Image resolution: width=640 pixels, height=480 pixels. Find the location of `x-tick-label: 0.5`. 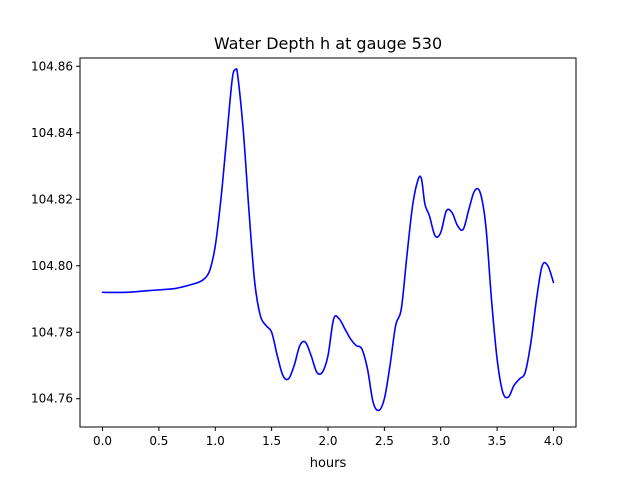

x-tick-label: 0.5 is located at coordinates (158, 441).